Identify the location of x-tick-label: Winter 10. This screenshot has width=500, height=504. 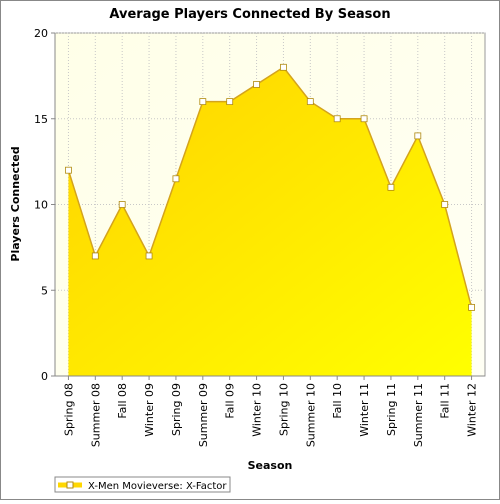
(257, 410).